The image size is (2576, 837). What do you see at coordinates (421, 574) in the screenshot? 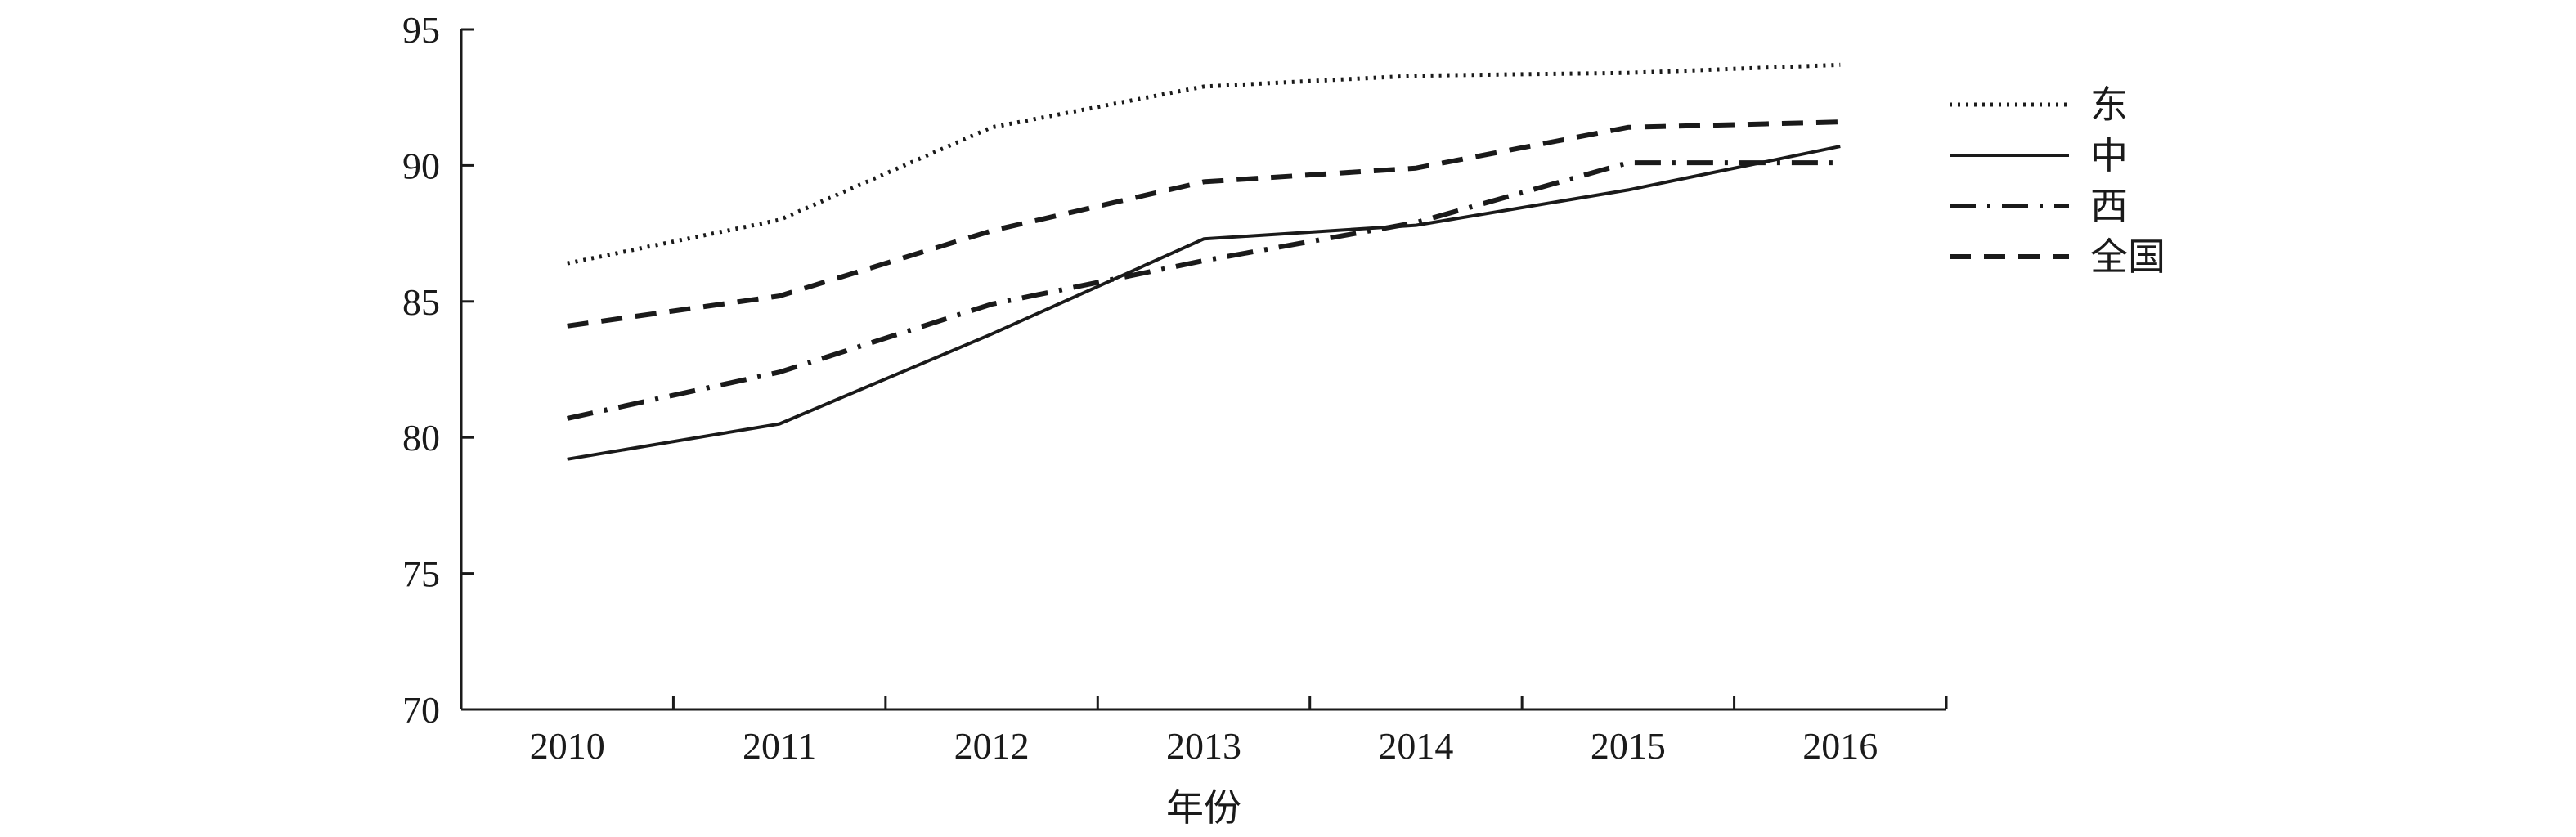
I see `y-tick-label: 75` at bounding box center [421, 574].